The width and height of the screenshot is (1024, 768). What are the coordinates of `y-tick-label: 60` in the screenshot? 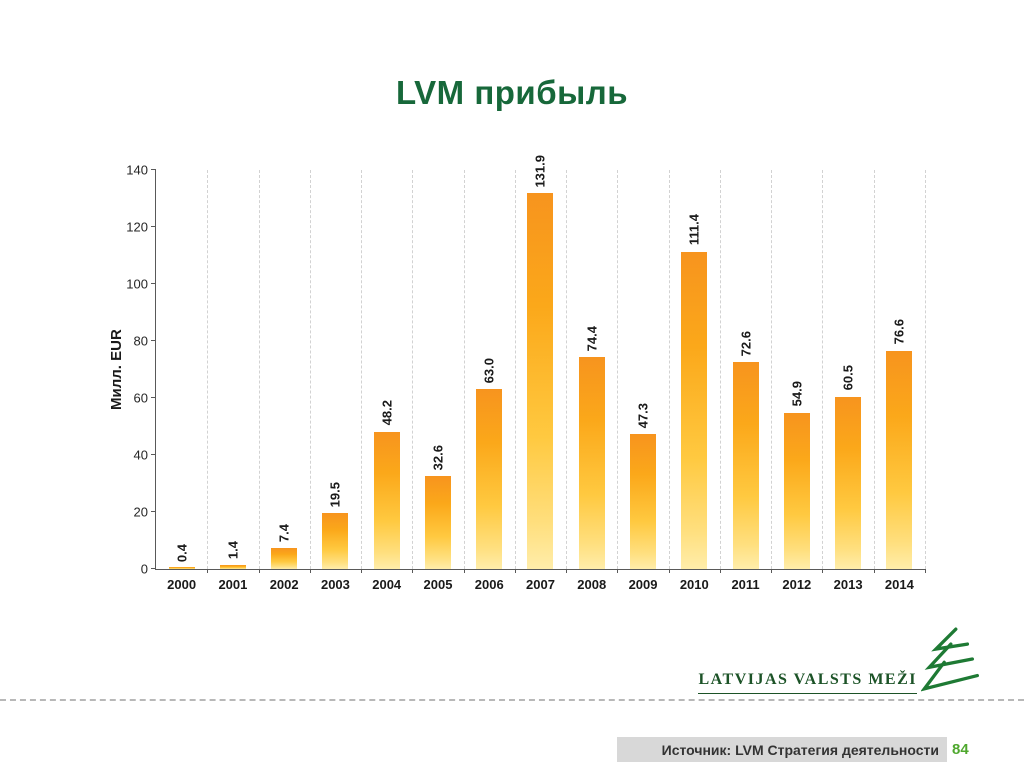 It's located at (140, 398).